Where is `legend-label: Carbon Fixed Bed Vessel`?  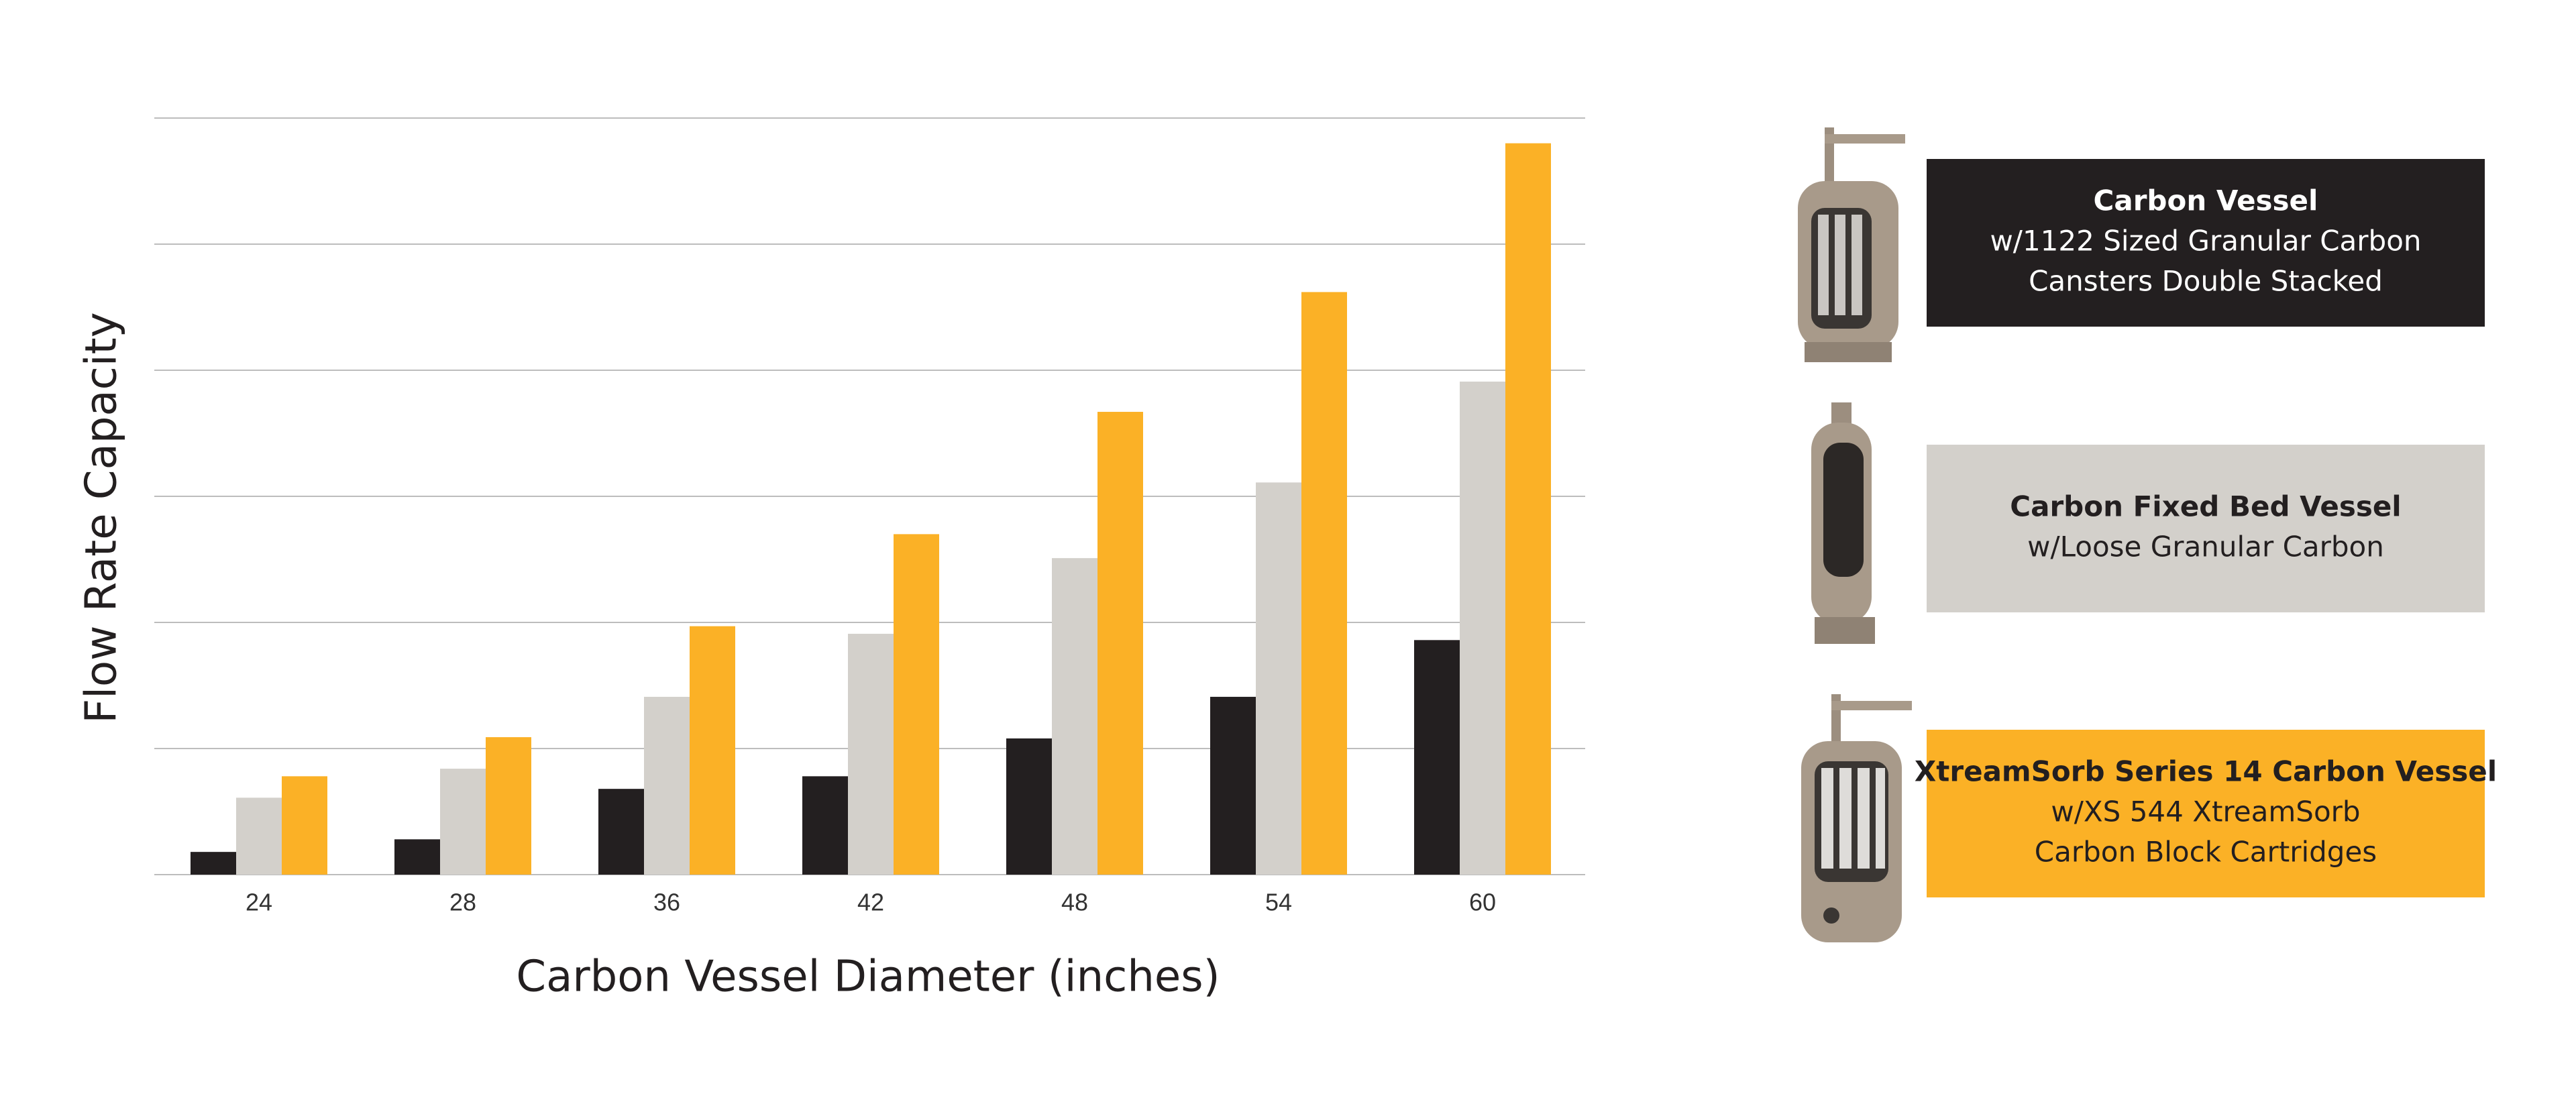
legend-label: Carbon Fixed Bed Vessel is located at coordinates (2205, 507).